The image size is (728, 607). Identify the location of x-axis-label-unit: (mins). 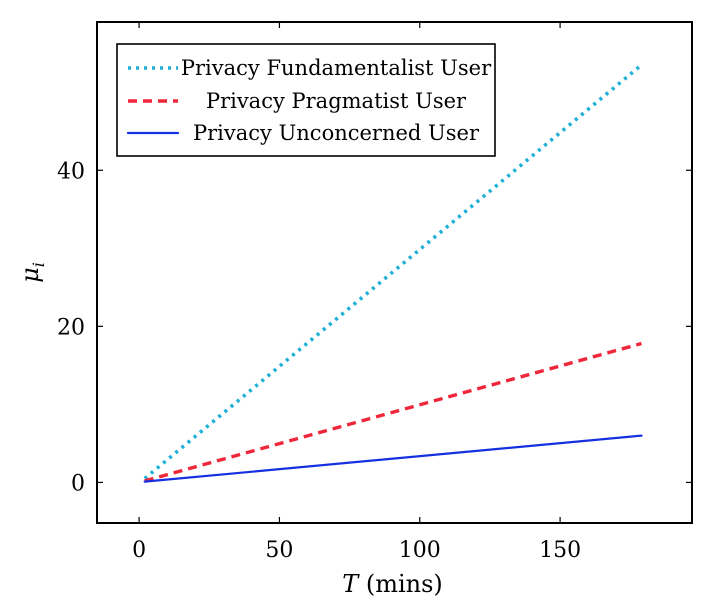
(400, 584).